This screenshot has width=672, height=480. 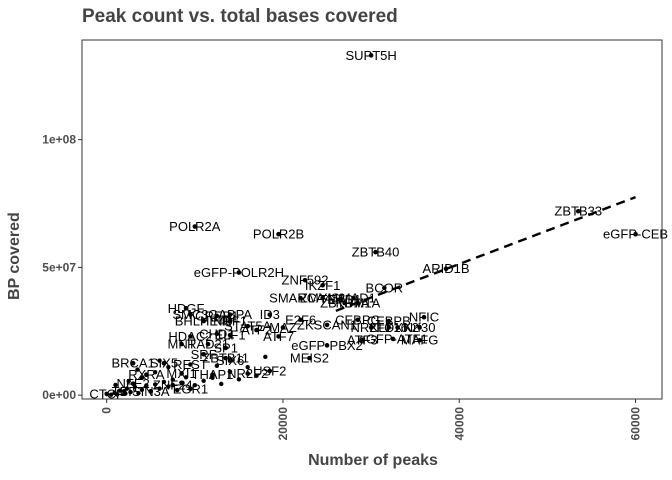 I want to click on point-label: NR2F1, so click(x=371, y=327).